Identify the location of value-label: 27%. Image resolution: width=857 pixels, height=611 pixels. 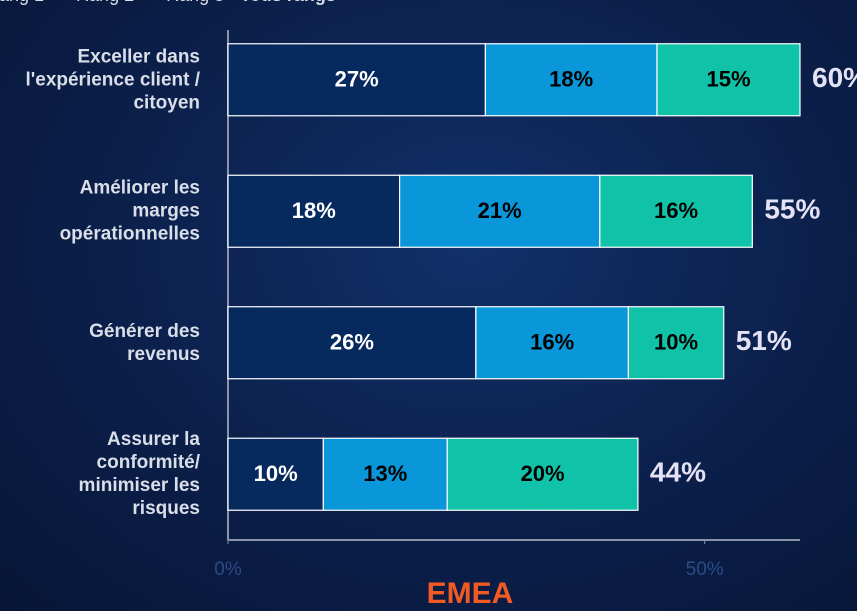
(357, 79).